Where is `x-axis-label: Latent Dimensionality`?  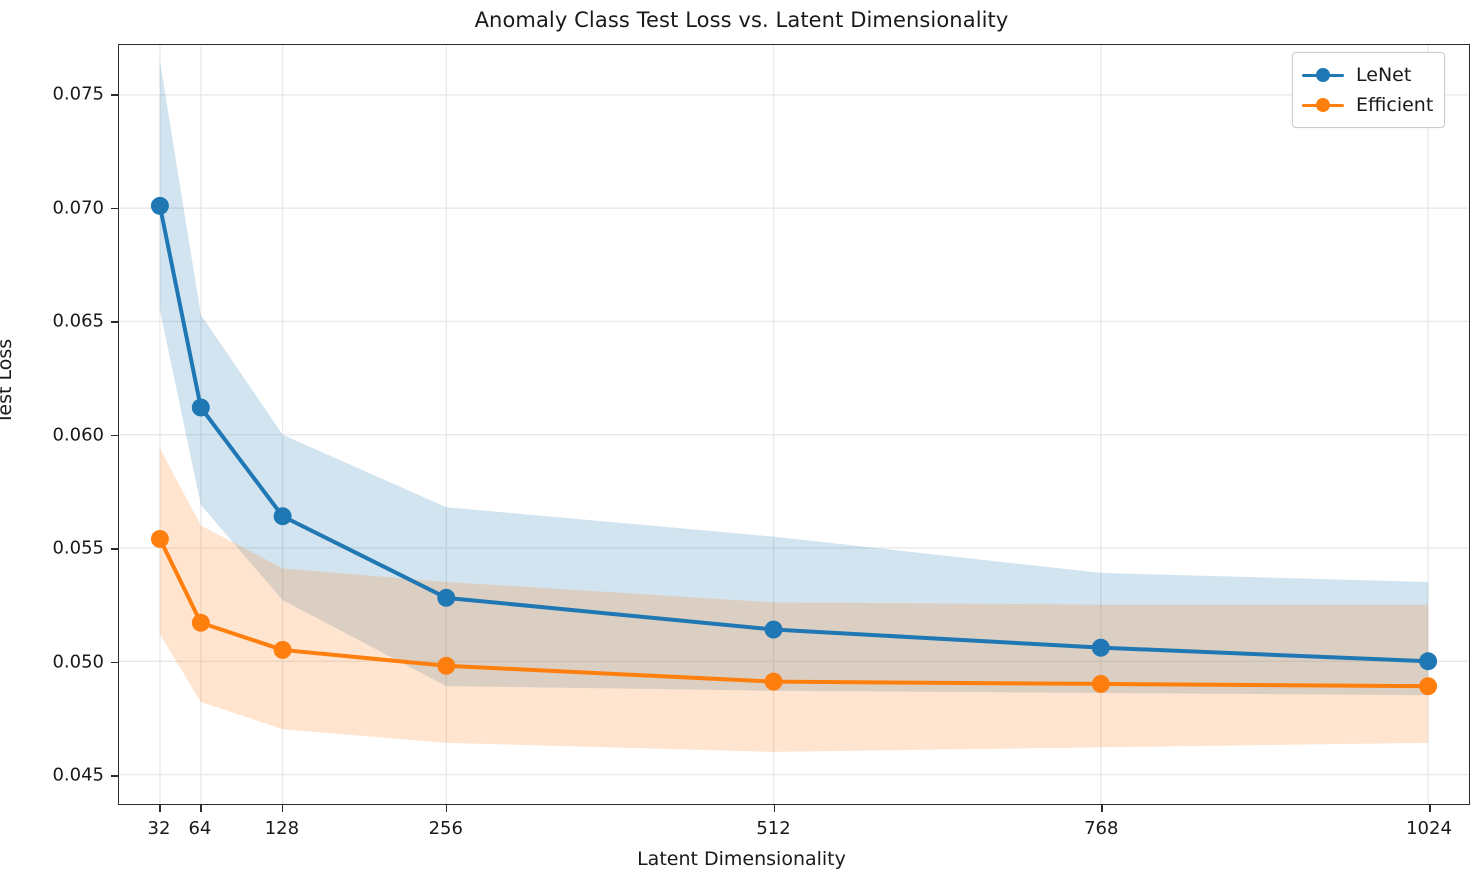
x-axis-label: Latent Dimensionality is located at coordinates (741, 859).